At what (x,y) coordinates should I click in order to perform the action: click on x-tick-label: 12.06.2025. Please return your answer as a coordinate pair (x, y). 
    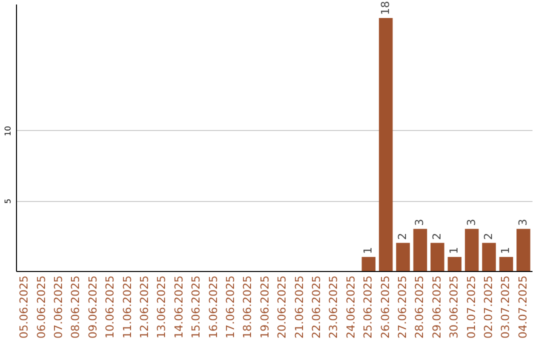
    Looking at the image, I should click on (144, 307).